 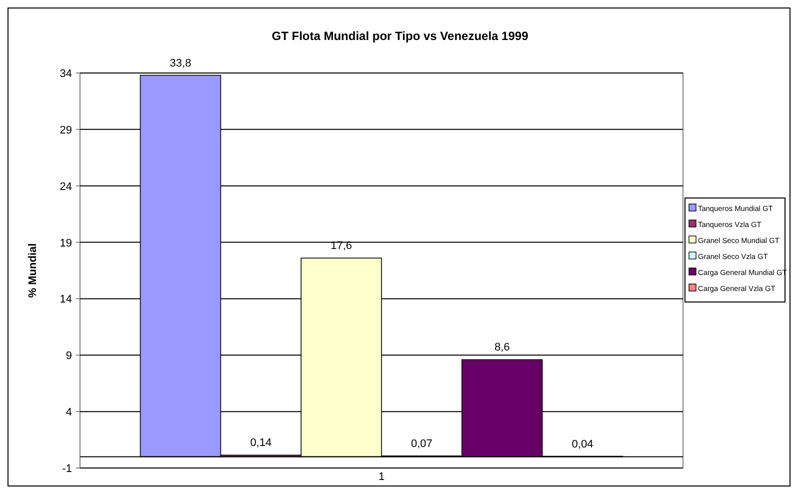 What do you see at coordinates (400, 36) in the screenshot?
I see `chart-title: GT Flota Mundial por Tipo vs Venezuela 1999` at bounding box center [400, 36].